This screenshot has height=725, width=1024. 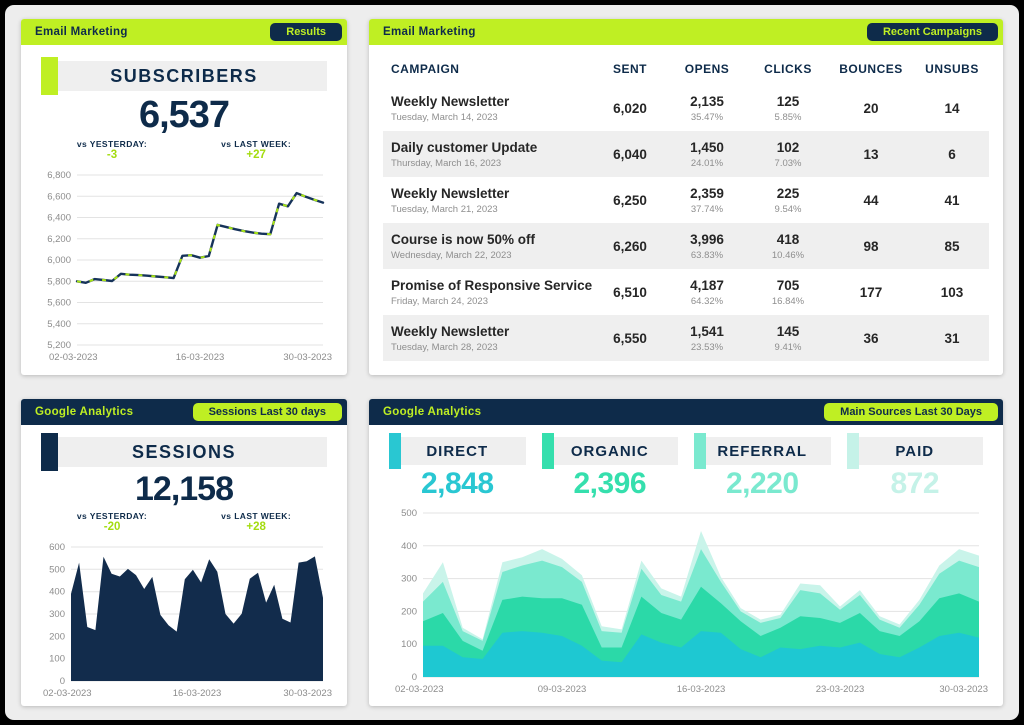 What do you see at coordinates (444, 209) in the screenshot?
I see `campaign-date: Tuesday, March 21, 2023` at bounding box center [444, 209].